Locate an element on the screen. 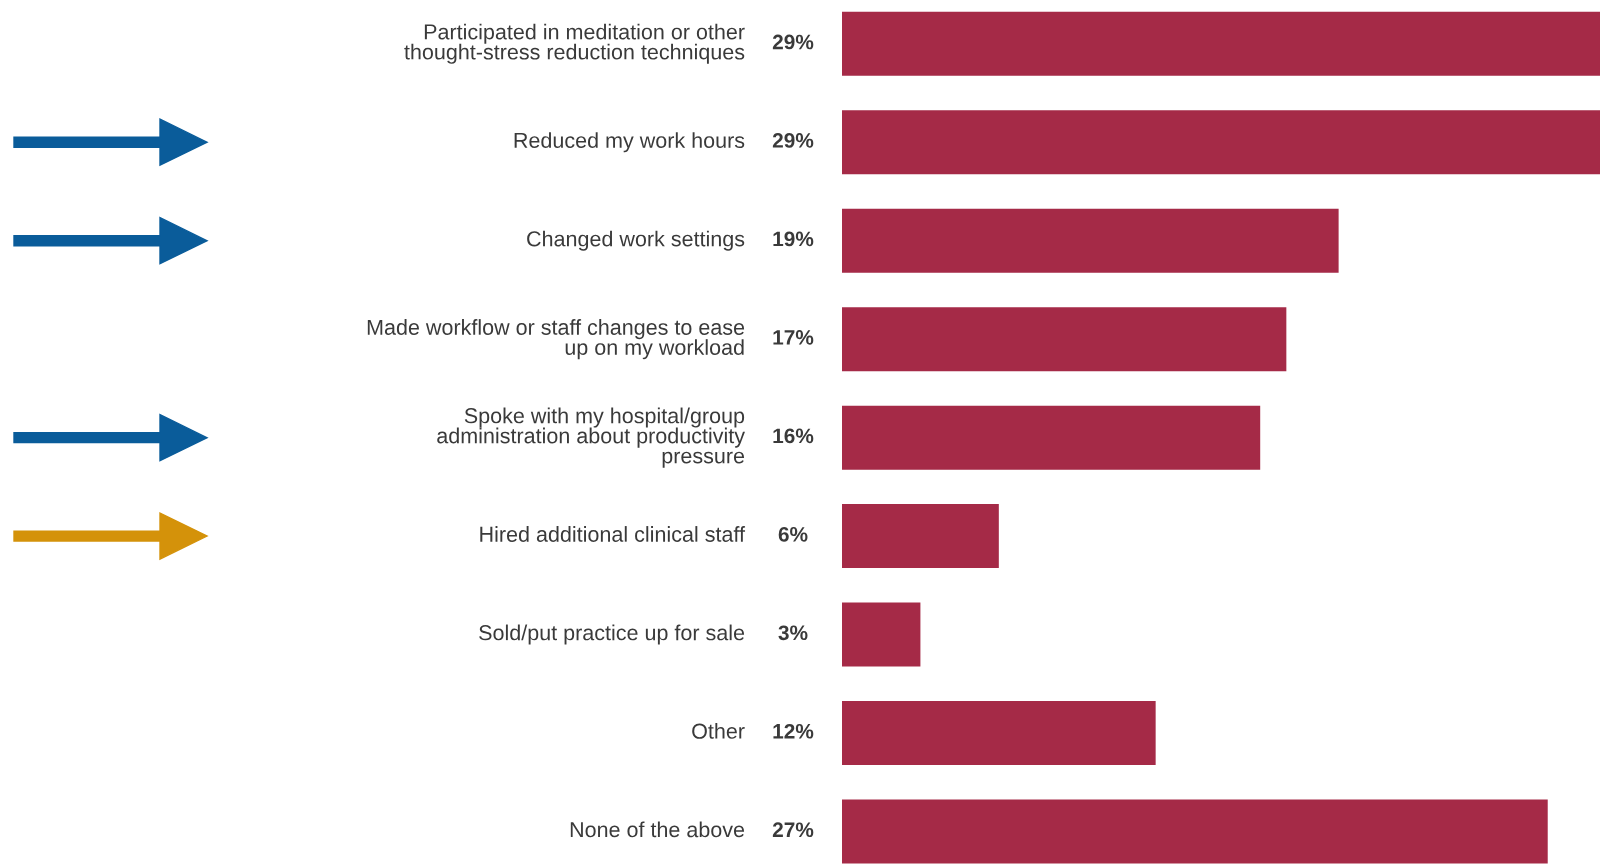 This screenshot has width=1600, height=864. data-label: 19% is located at coordinates (793, 239).